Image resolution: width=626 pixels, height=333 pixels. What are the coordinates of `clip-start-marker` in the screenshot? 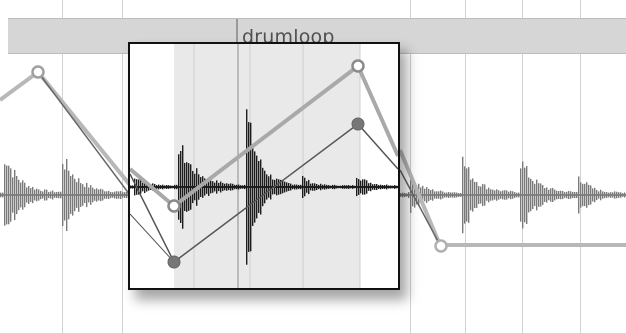 It's located at (237, 36).